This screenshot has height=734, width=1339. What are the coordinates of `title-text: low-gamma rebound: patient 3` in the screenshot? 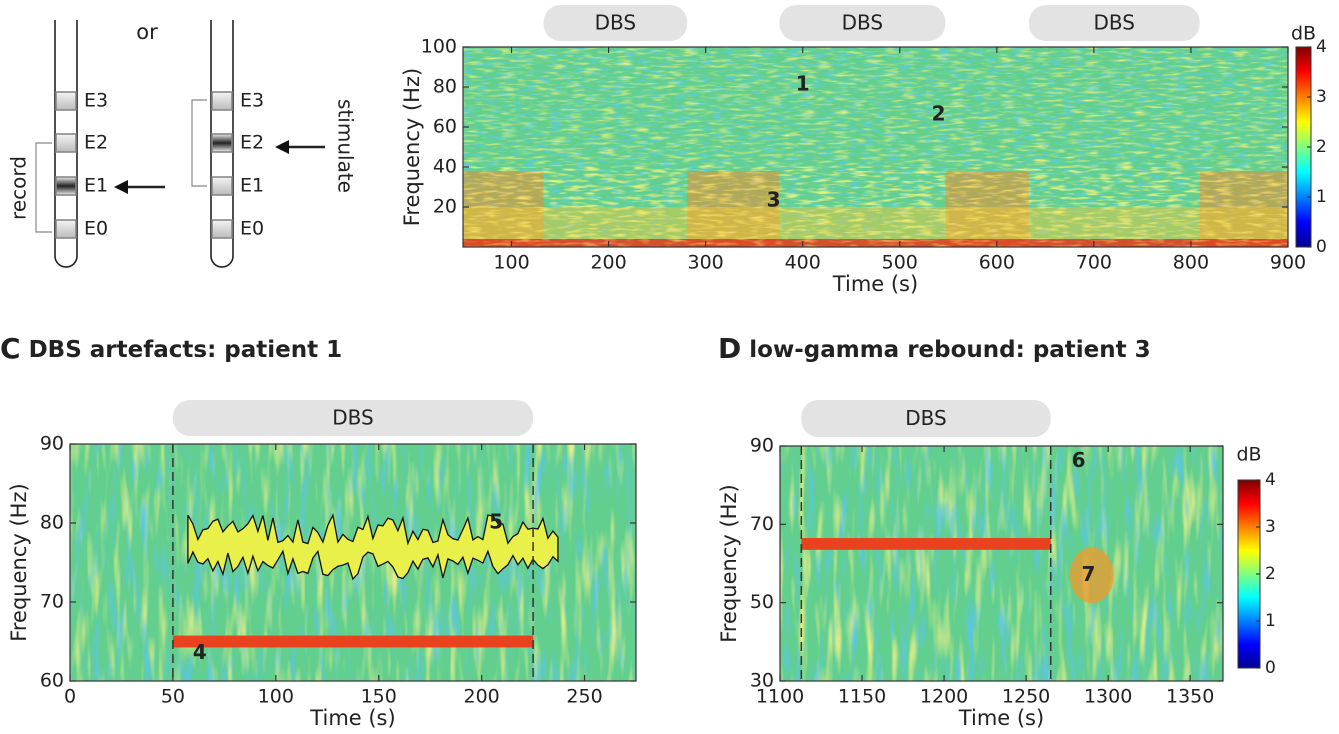 It's located at (949, 350).